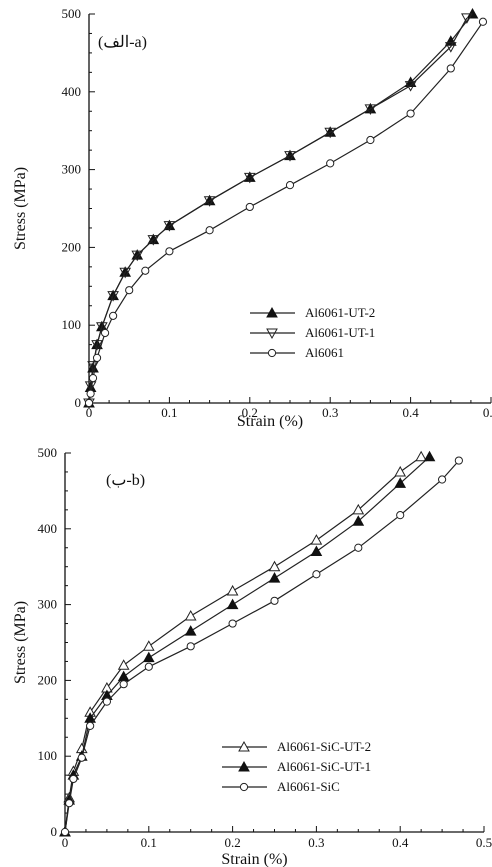 This screenshot has width=492, height=867. I want to click on legend-label: Al6061, so click(324, 352).